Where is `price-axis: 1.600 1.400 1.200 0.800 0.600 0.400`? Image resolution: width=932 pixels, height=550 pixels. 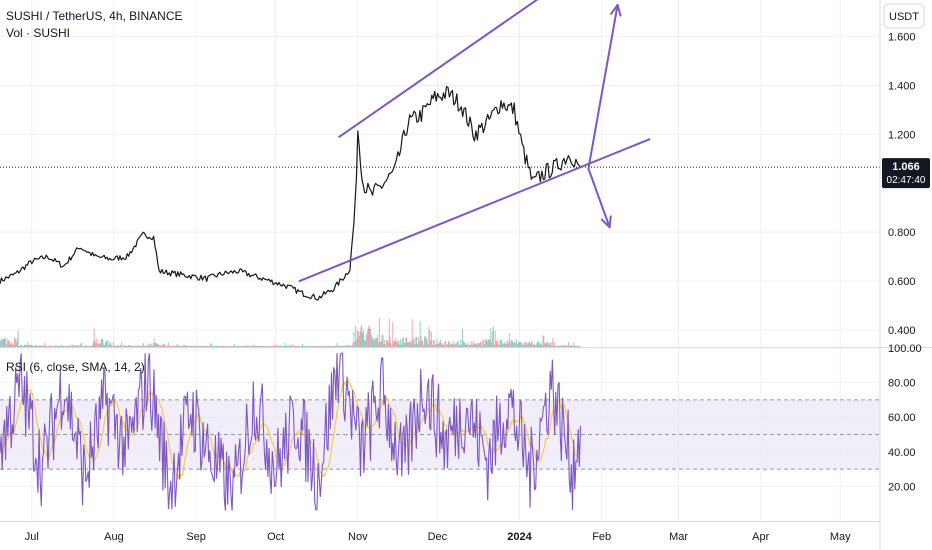 price-axis: 1.600 1.400 1.200 0.800 0.600 0.400 is located at coordinates (902, 184).